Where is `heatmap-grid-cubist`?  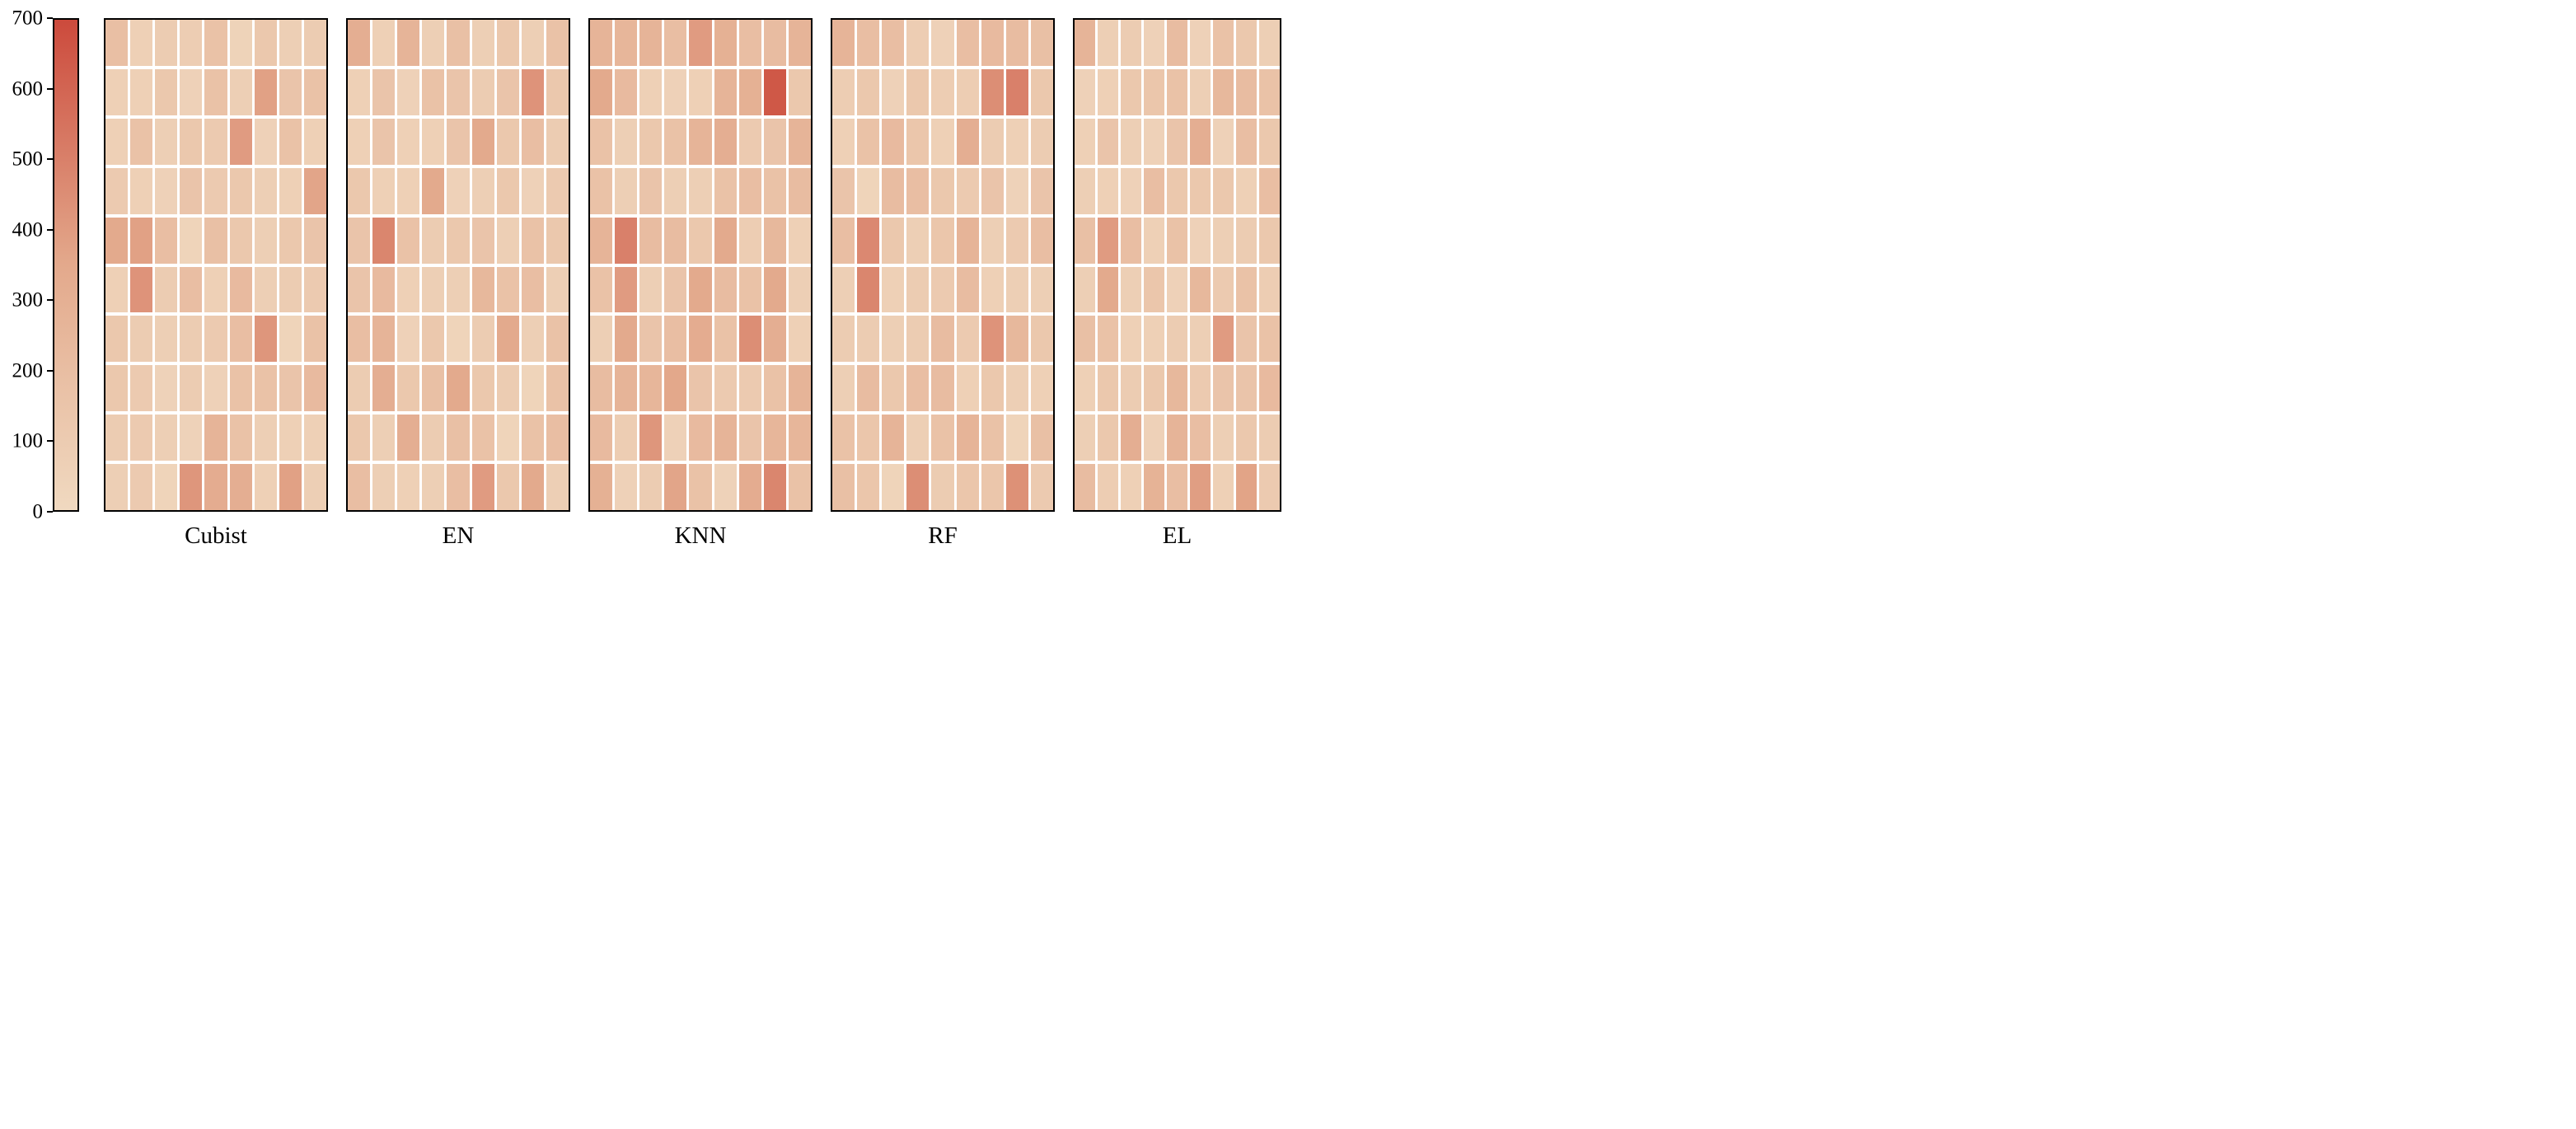 heatmap-grid-cubist is located at coordinates (216, 265).